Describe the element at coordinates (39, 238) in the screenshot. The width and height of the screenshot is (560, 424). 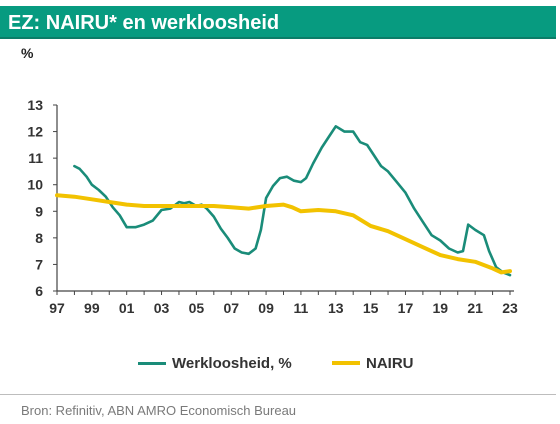
I see `y-tick-label: 8` at that location.